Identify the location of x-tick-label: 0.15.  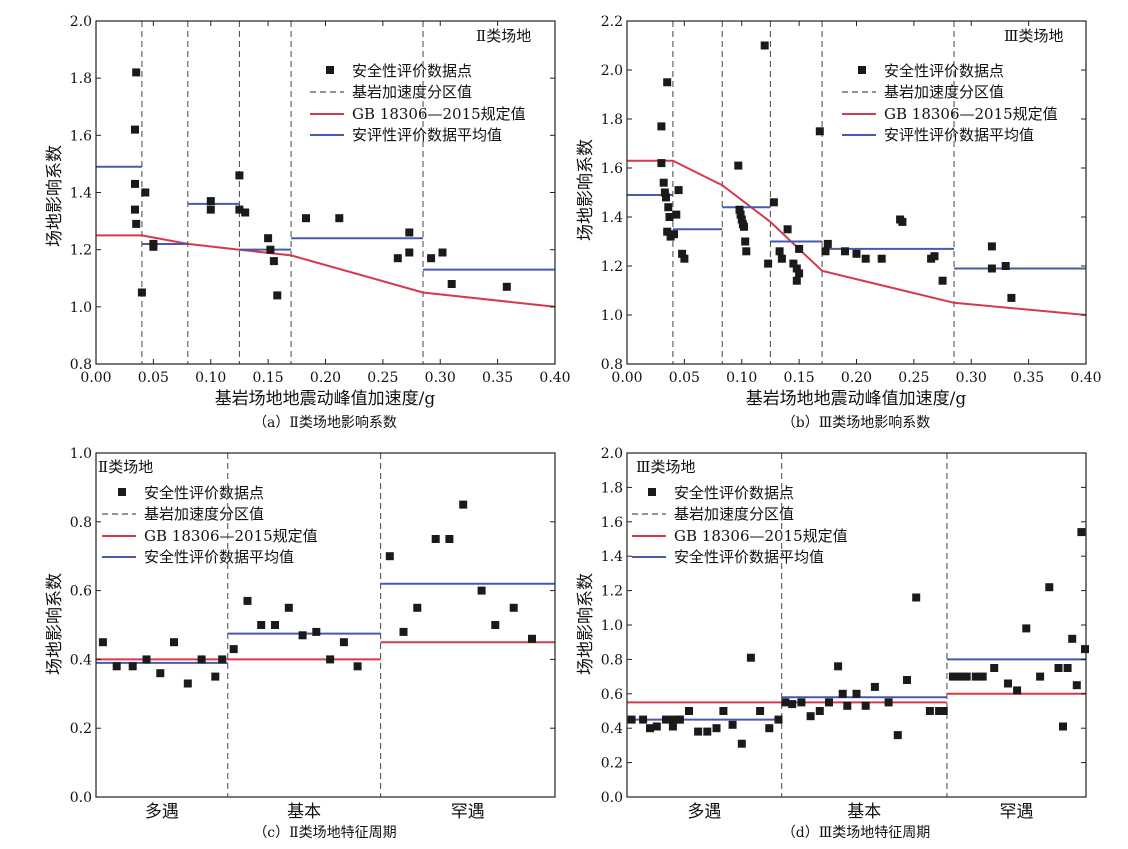
(268, 378).